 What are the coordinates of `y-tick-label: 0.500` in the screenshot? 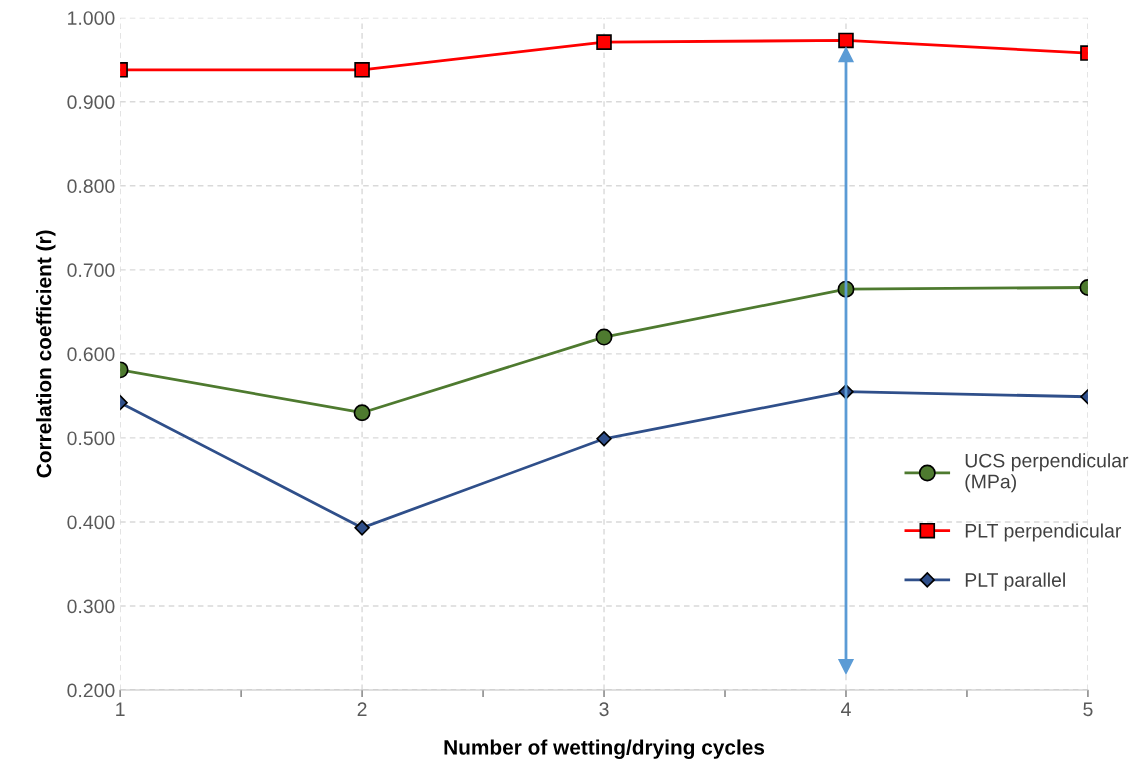 It's located at (91, 438).